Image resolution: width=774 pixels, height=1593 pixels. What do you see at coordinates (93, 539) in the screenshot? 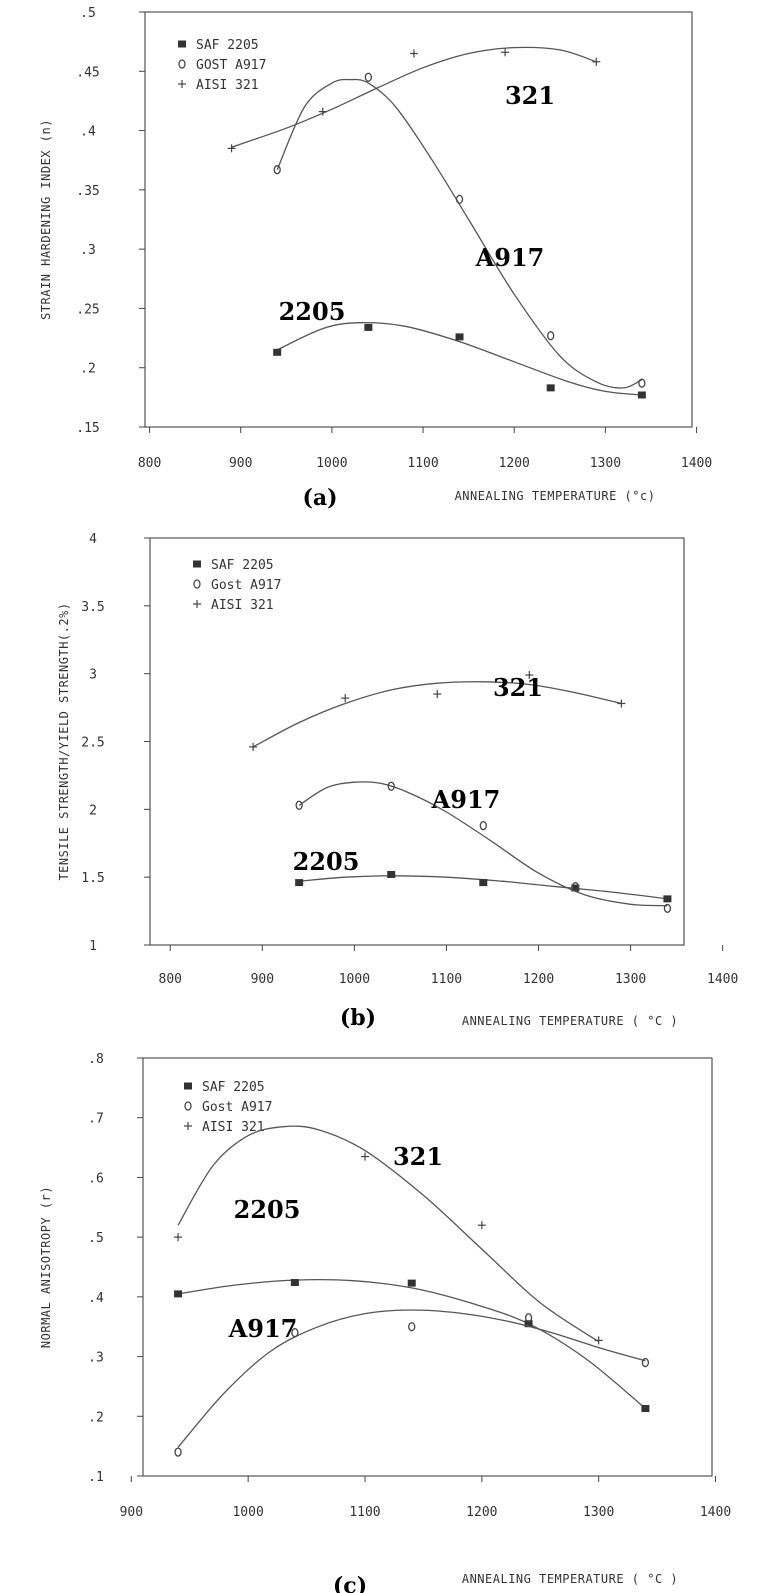
I see `y-tick-label: 4` at bounding box center [93, 539].